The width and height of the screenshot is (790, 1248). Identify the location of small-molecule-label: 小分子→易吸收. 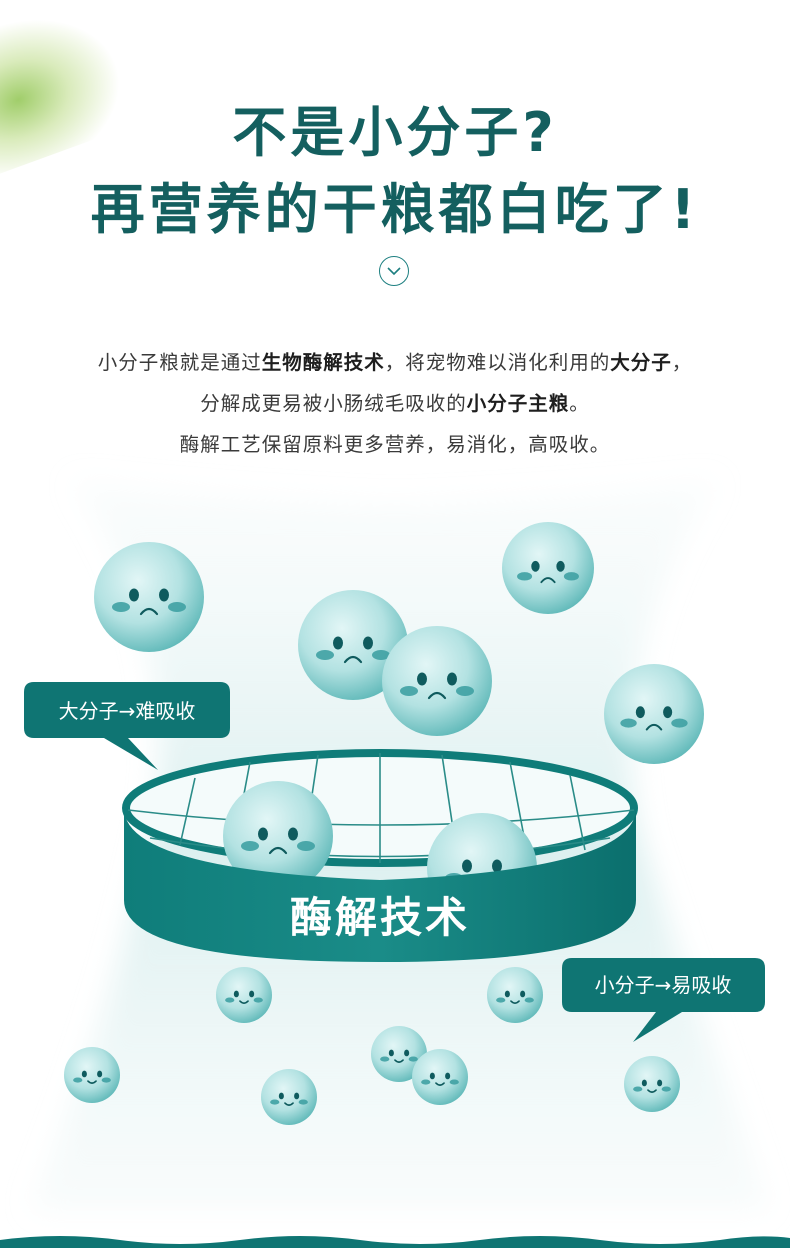
(663, 985).